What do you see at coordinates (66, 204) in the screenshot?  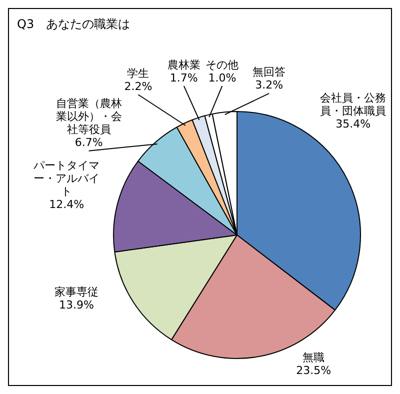 I see `data-label: 12.4%` at bounding box center [66, 204].